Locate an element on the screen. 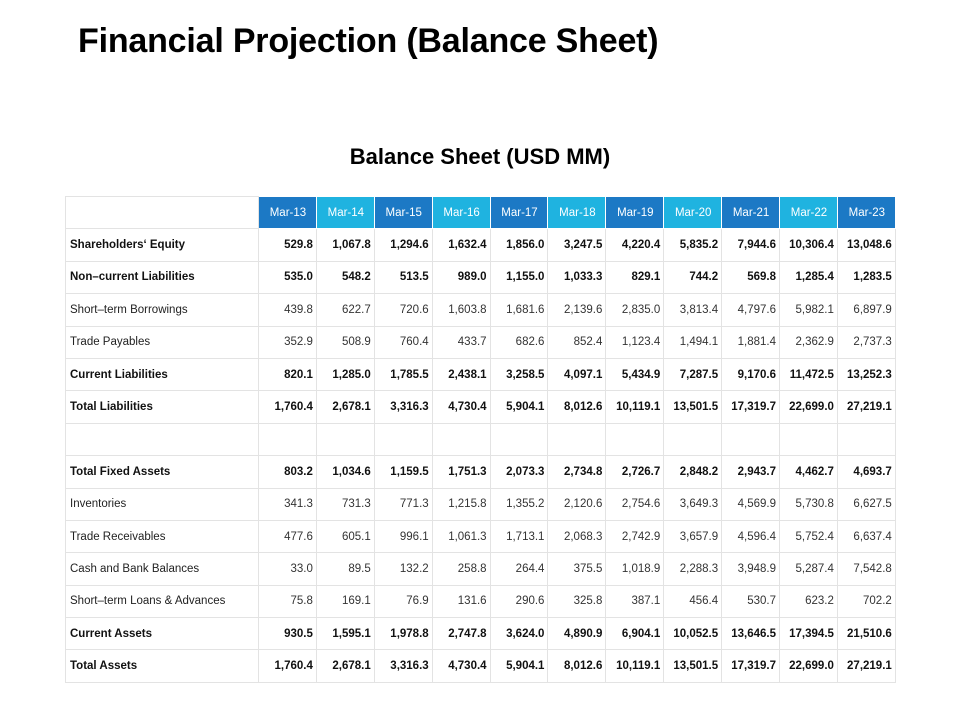 The image size is (960, 720). value-cell: 5,287.4 is located at coordinates (808, 569).